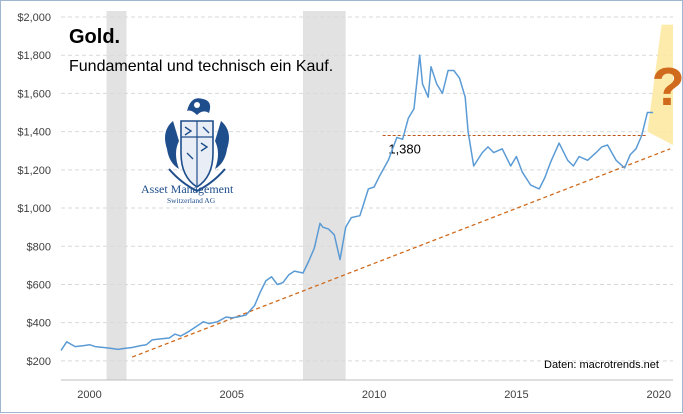 The image size is (683, 414). What do you see at coordinates (201, 66) in the screenshot?
I see `chart-subtitle: Fundamental und technisch ein Kauf.` at bounding box center [201, 66].